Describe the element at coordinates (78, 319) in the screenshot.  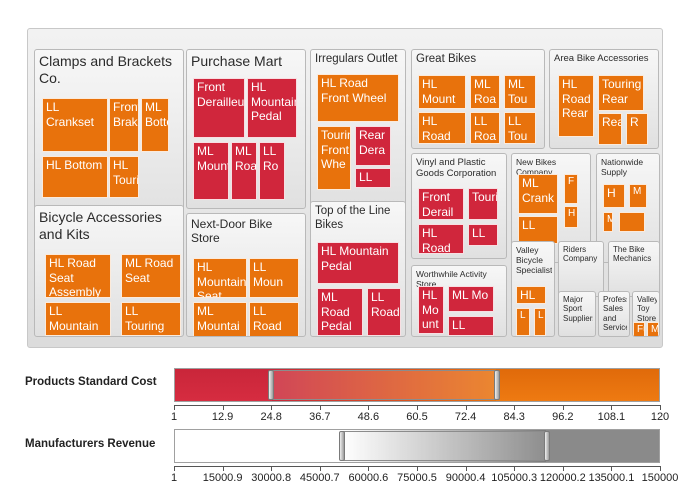
I see `treemap-tile: LL Mountain` at that location.